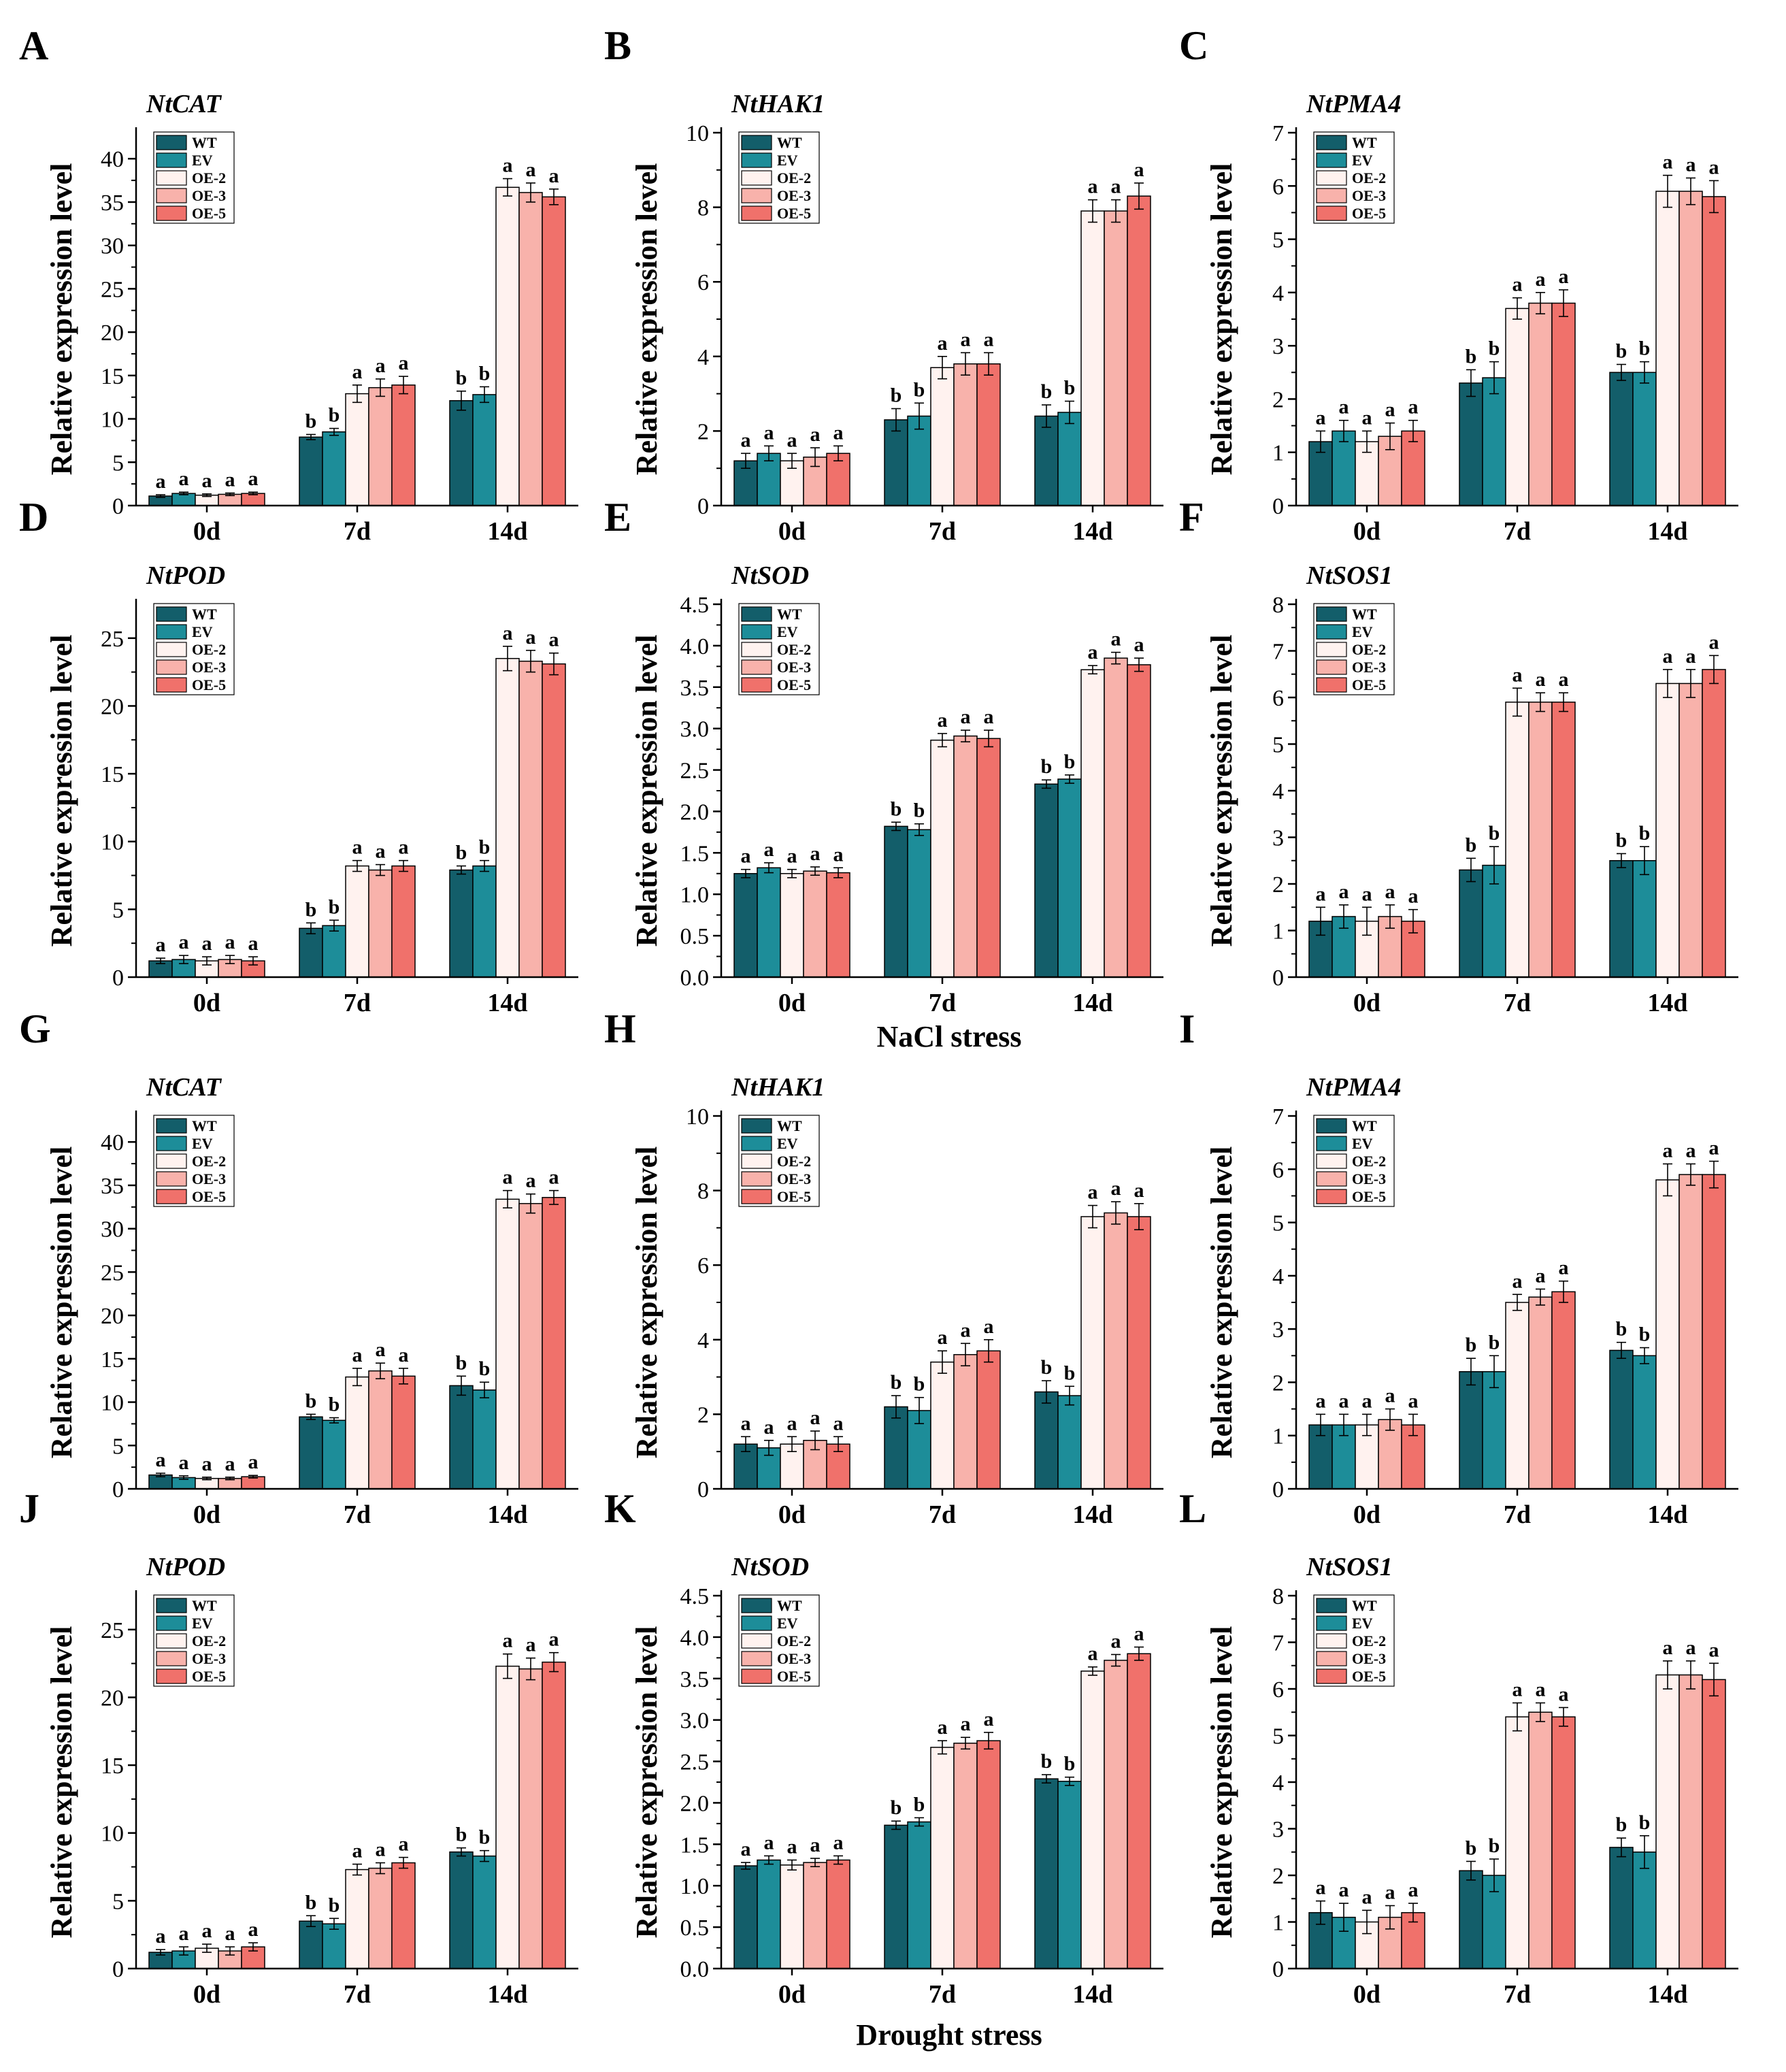  I want to click on panel-letter: I, so click(1187, 1028).